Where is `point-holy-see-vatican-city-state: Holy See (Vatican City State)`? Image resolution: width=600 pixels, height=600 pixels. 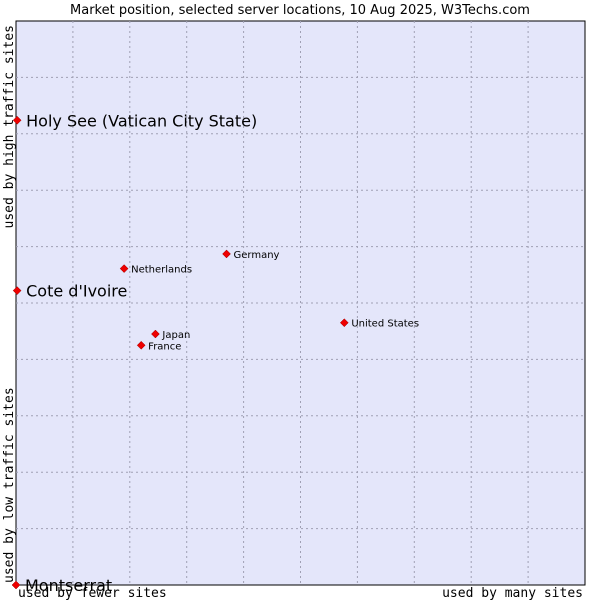 point-holy-see-vatican-city-state: Holy See (Vatican City State) is located at coordinates (134, 120).